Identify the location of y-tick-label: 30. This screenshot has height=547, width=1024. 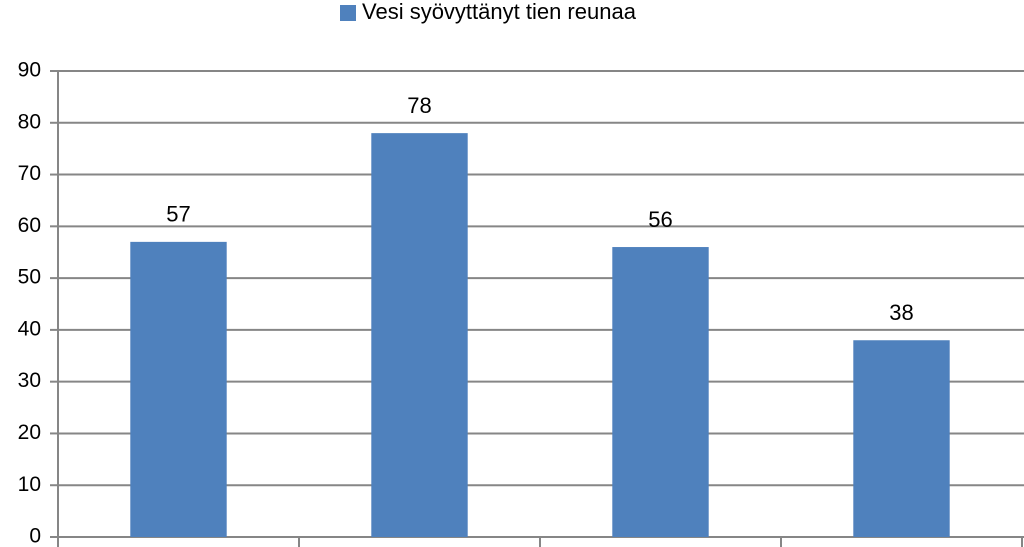
(29, 380).